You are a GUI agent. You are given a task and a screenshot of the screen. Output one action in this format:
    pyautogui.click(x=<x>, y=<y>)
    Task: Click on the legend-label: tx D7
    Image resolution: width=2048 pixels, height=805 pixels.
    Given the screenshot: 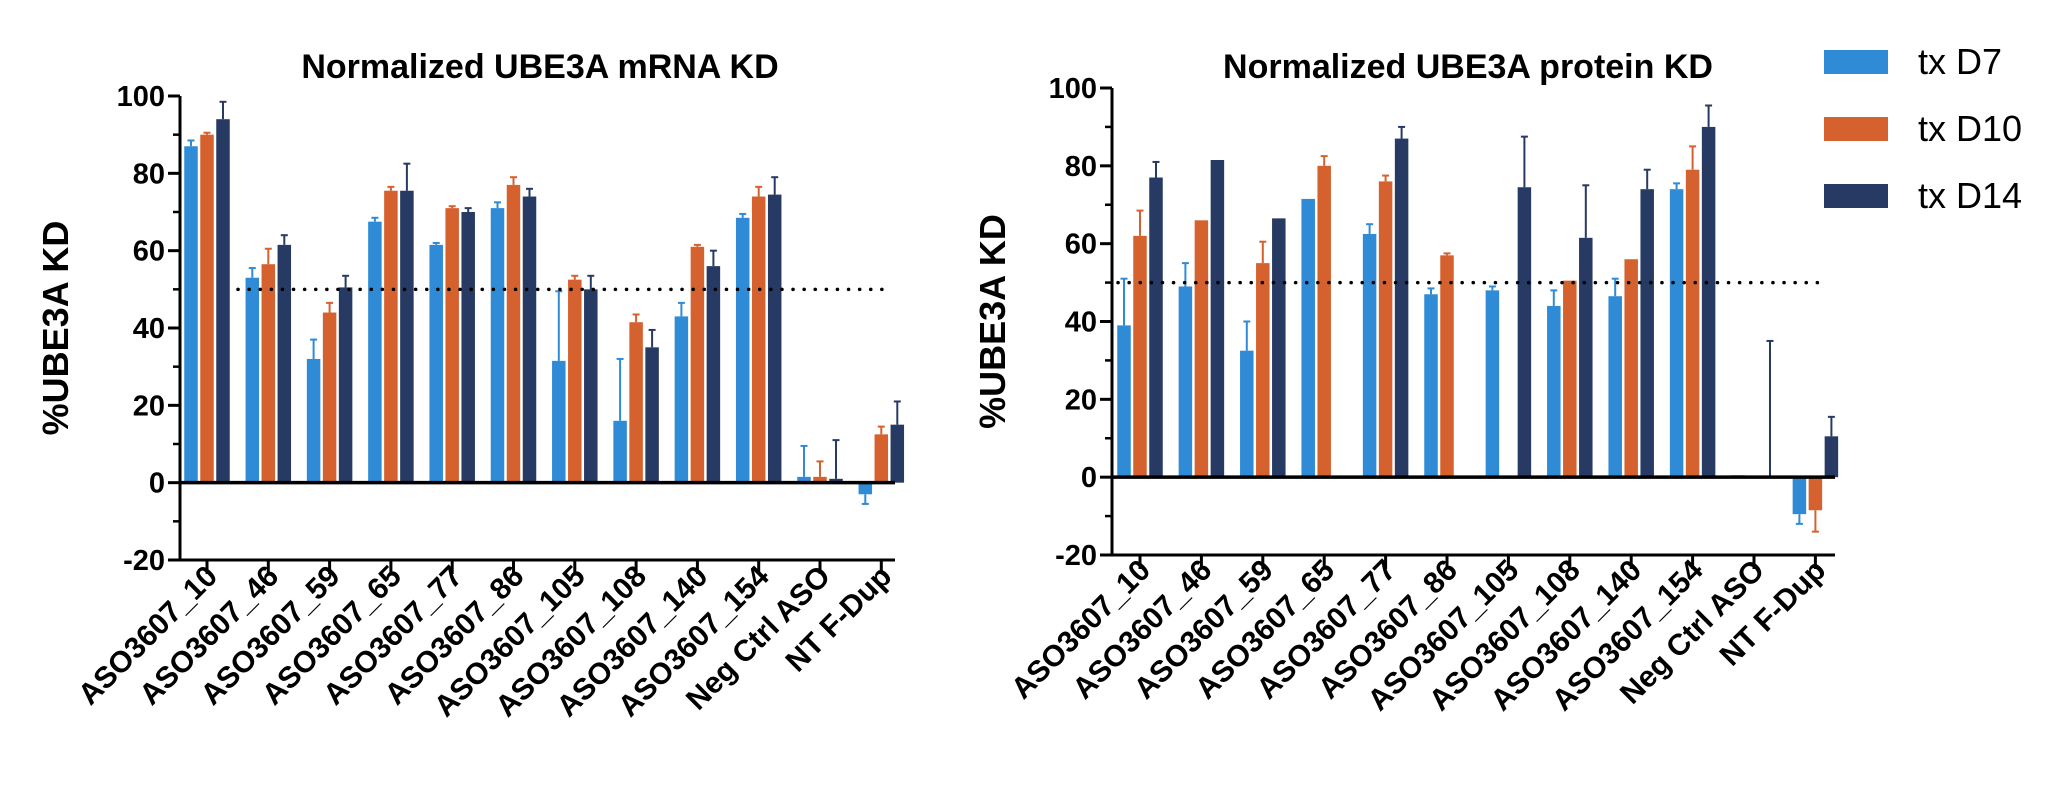 What is the action you would take?
    pyautogui.click(x=1960, y=61)
    